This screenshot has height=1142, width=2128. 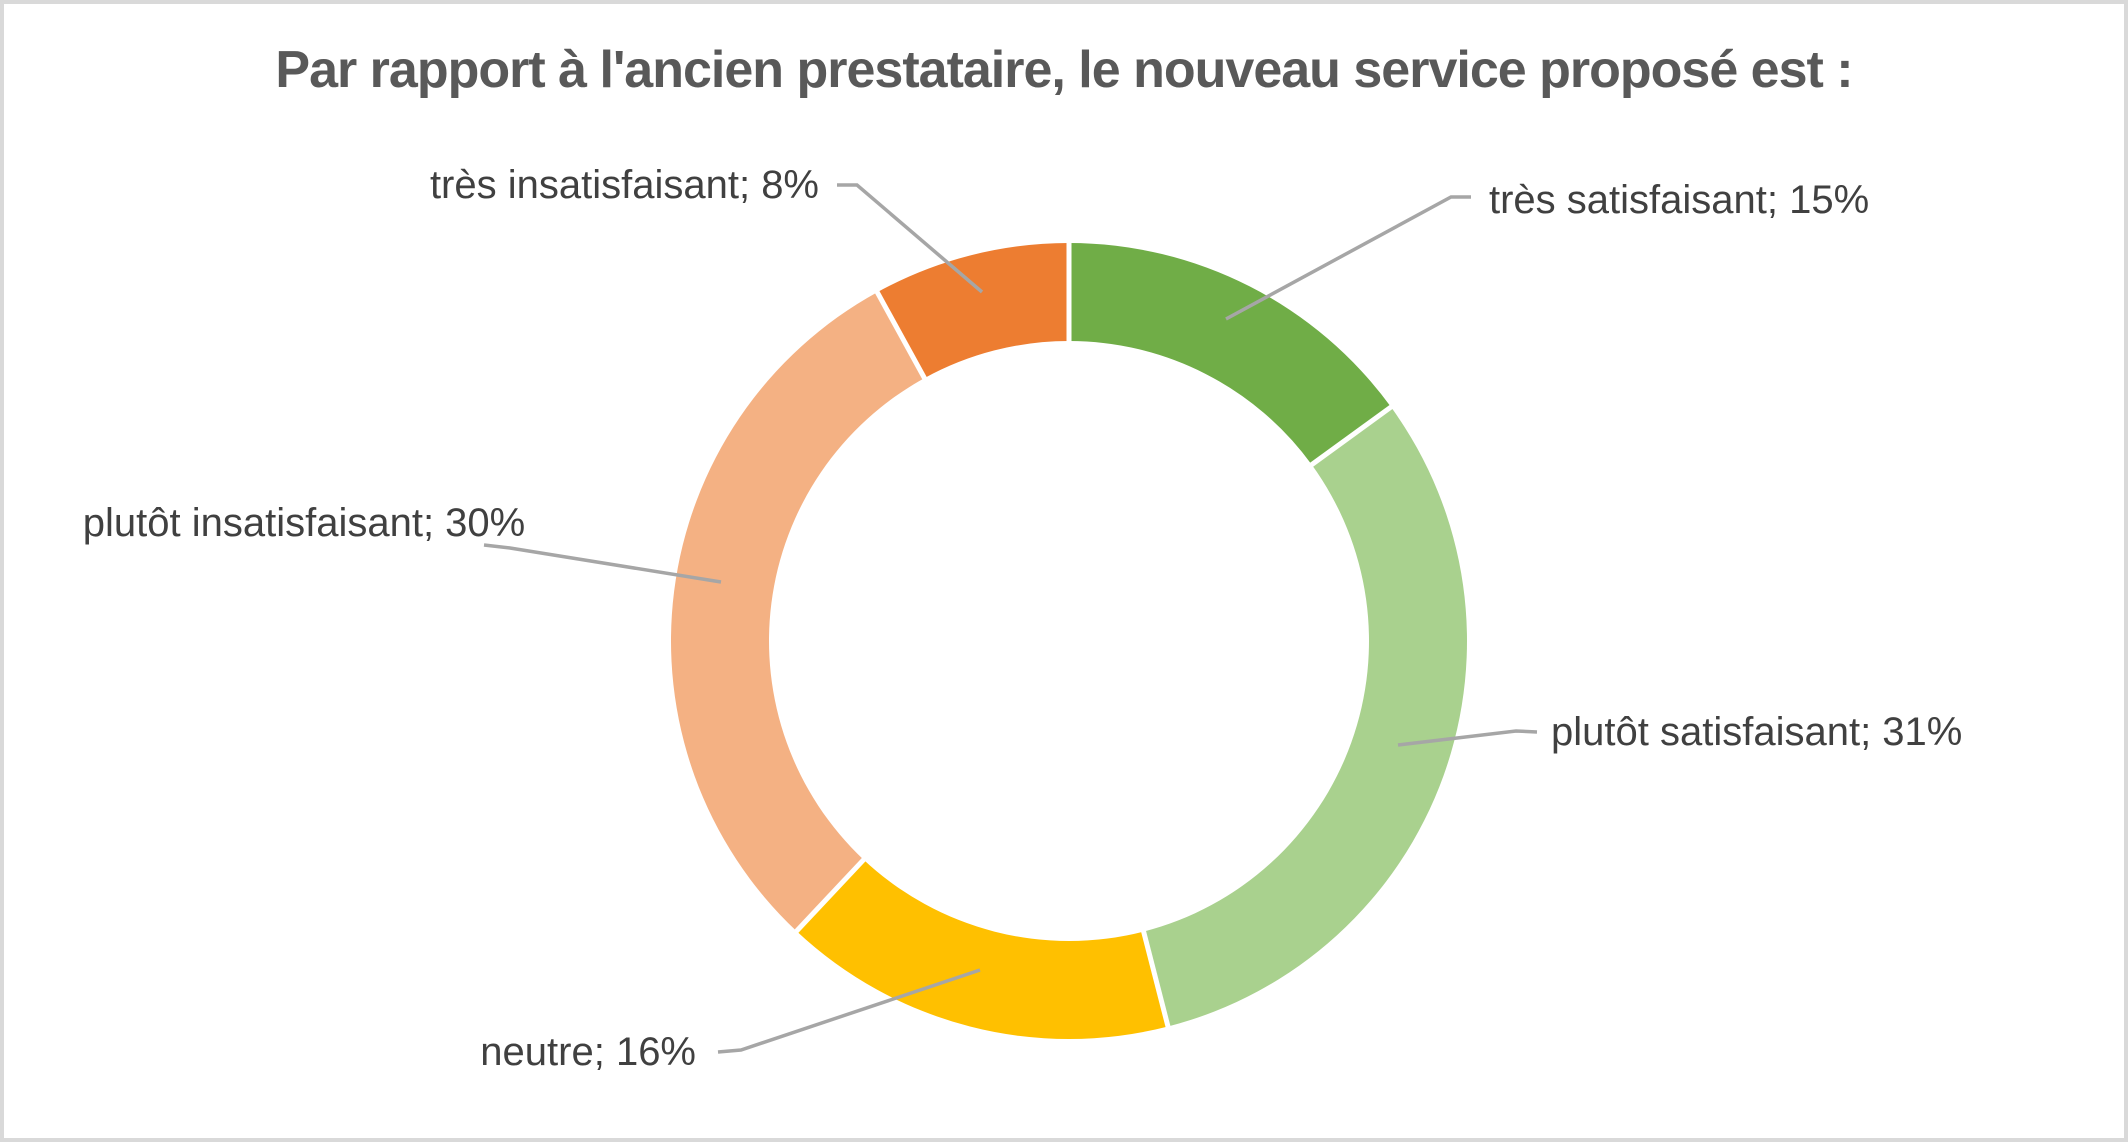 What do you see at coordinates (1757, 732) in the screenshot?
I see `data-label-plutot-satisfaisant: plutôt satisfaisant; 31%` at bounding box center [1757, 732].